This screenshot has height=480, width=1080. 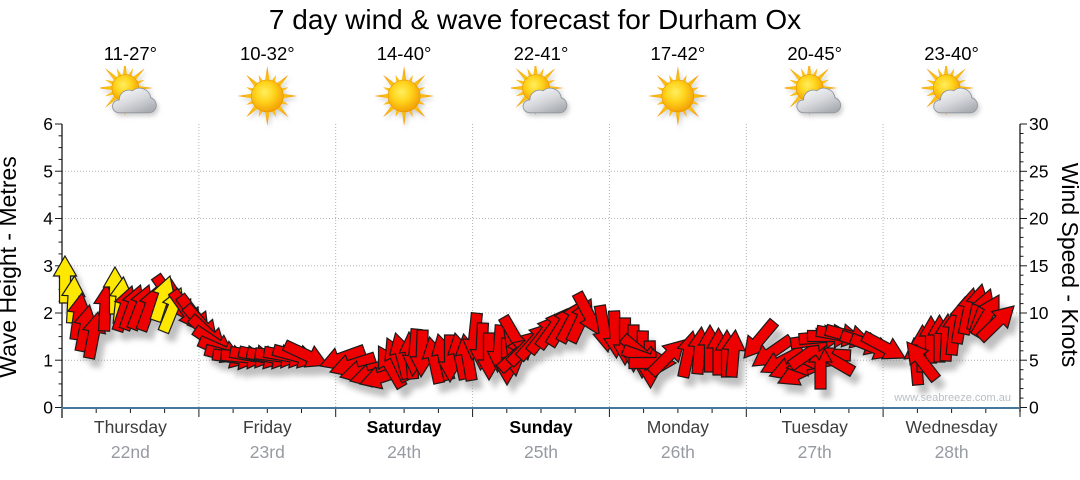 I want to click on svg-text: 10-32°, so click(x=267, y=53).